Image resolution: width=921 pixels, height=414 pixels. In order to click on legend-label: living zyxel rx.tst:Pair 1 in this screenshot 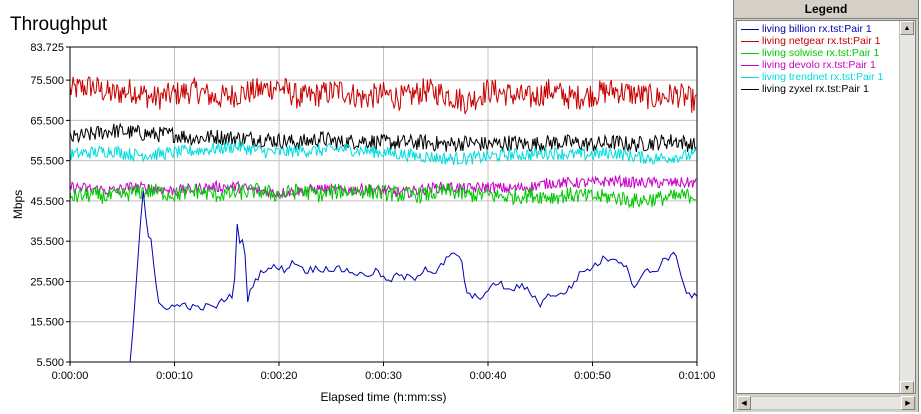, I will do `click(815, 89)`.